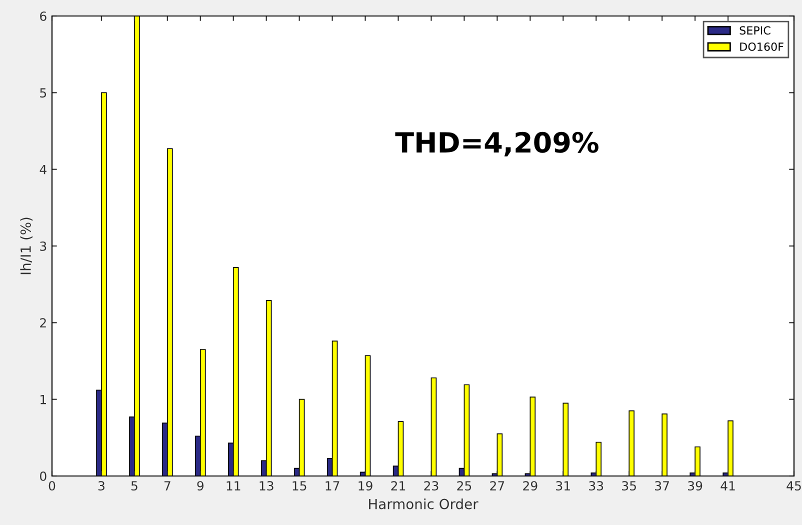 This screenshot has width=802, height=525. What do you see at coordinates (26, 246) in the screenshot?
I see `y-axis-title: Ih/I1 (%)` at bounding box center [26, 246].